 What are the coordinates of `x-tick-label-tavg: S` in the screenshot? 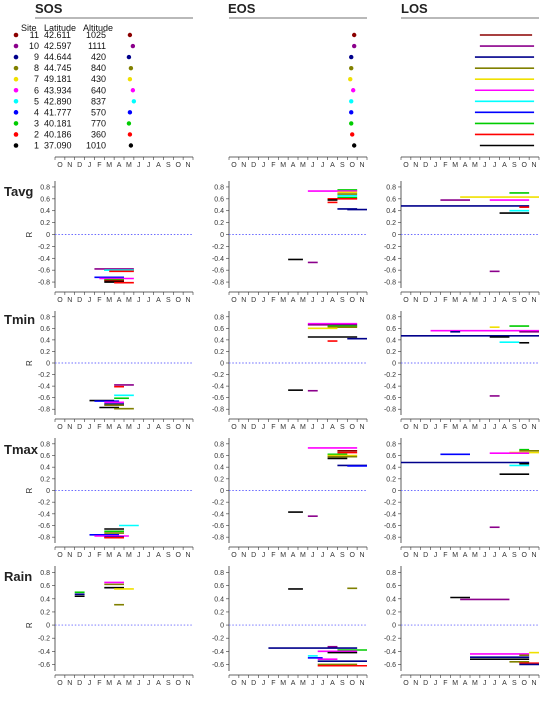 It's located at (168, 300).